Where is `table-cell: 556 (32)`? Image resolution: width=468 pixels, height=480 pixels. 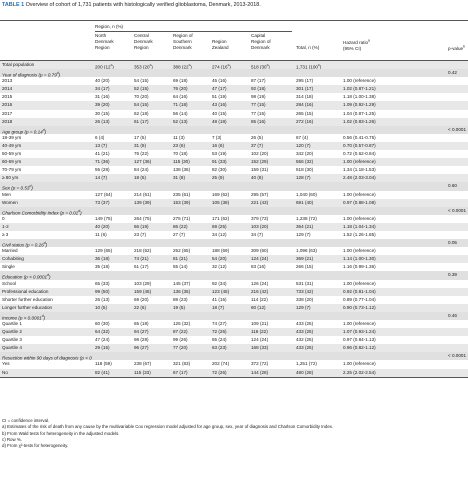
table-cell: 556 (32) is located at coordinates (305, 162).